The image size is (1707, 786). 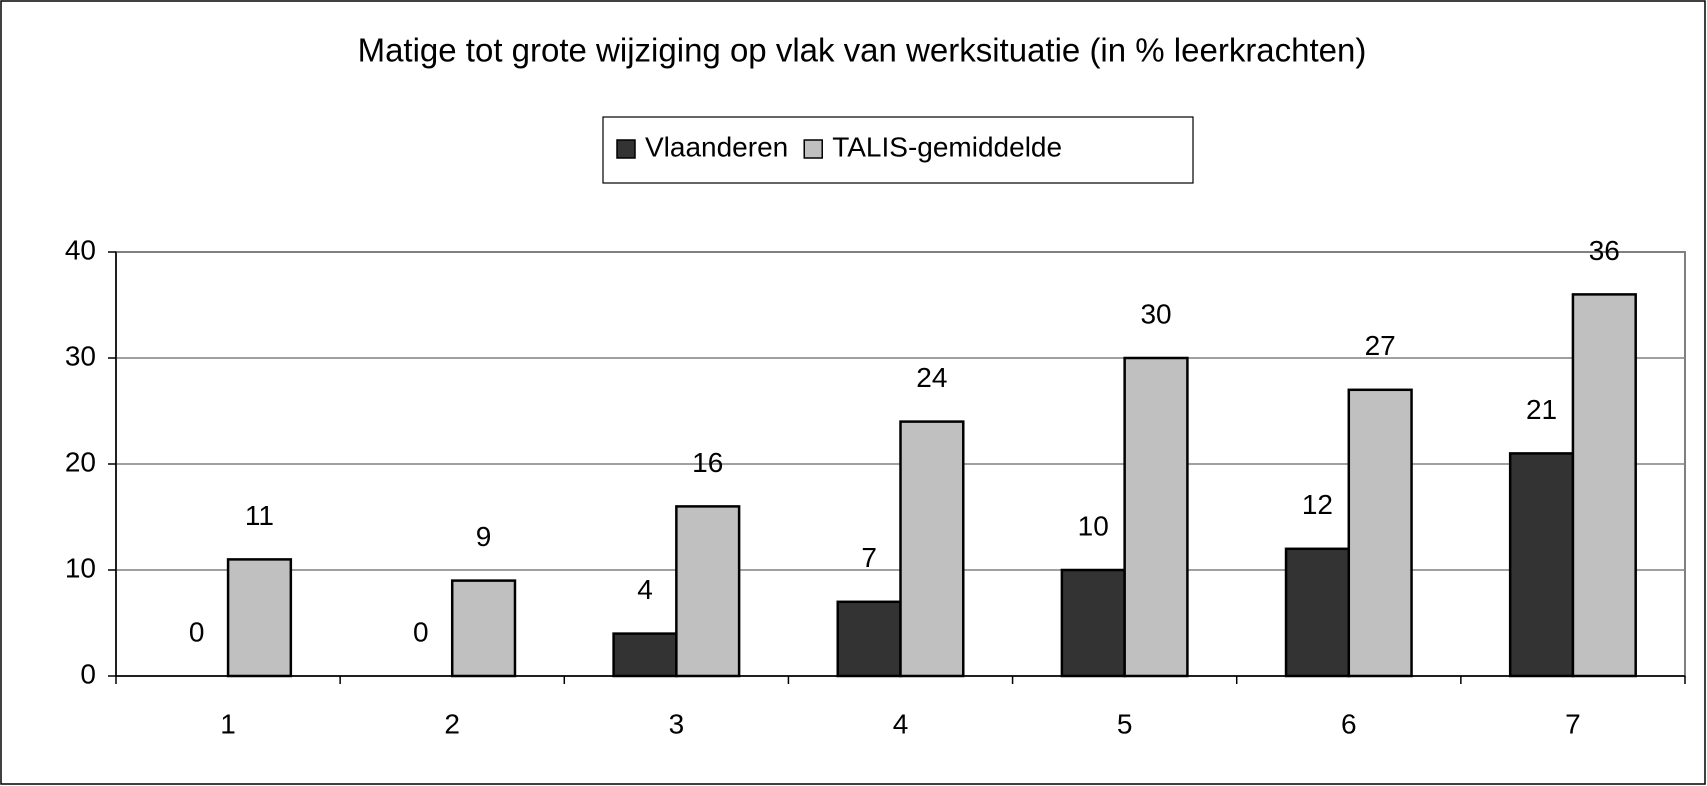 What do you see at coordinates (931, 377) in the screenshot?
I see `data-label: 24` at bounding box center [931, 377].